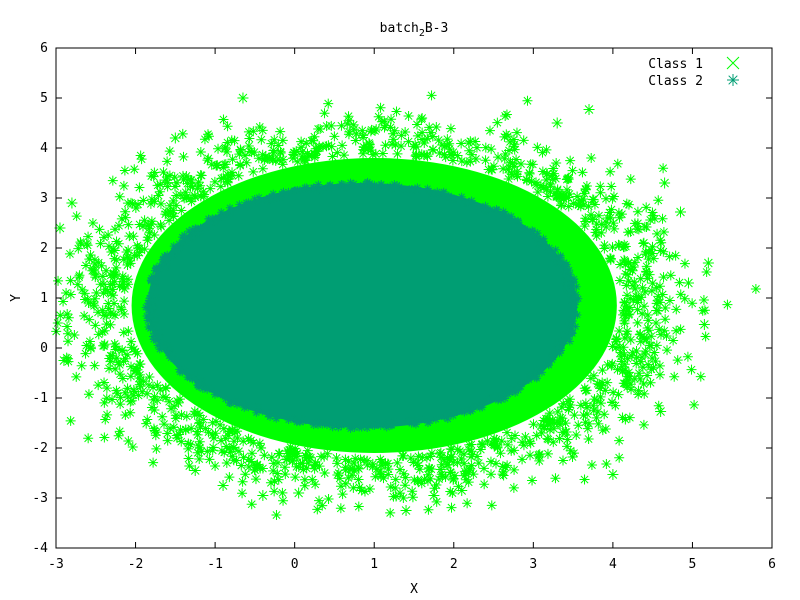 The width and height of the screenshot is (800, 600). Describe the element at coordinates (414, 589) in the screenshot. I see `x-axis-label: X` at that location.